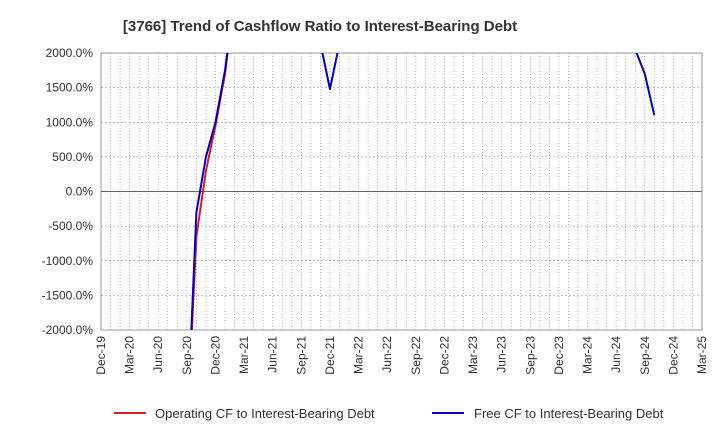 This screenshot has width=720, height=440. I want to click on x-tick-label: Dec-24, so click(673, 355).